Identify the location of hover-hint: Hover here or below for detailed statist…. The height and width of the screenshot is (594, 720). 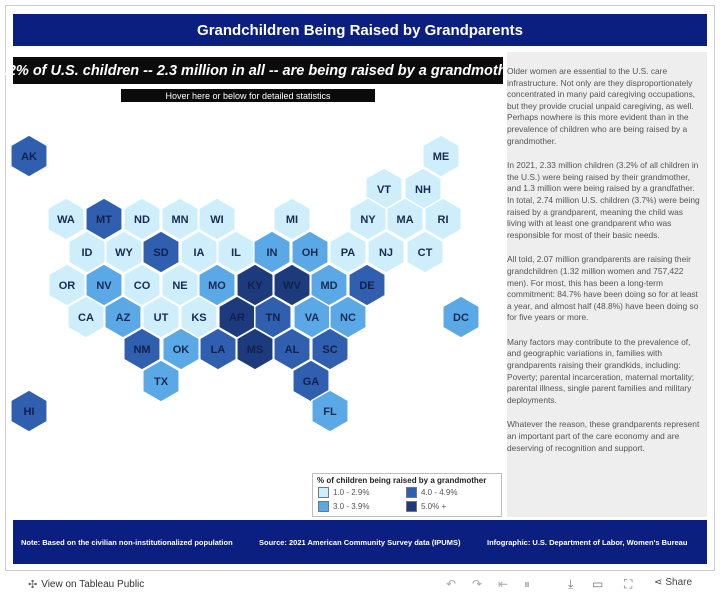
(248, 95).